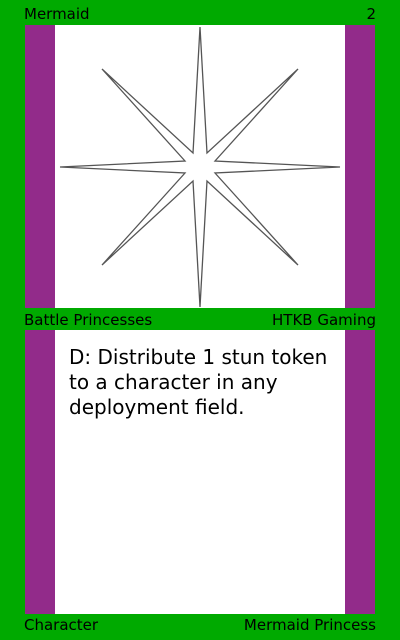 This screenshot has height=640, width=400. I want to click on card-name: Mermaid, so click(57, 14).